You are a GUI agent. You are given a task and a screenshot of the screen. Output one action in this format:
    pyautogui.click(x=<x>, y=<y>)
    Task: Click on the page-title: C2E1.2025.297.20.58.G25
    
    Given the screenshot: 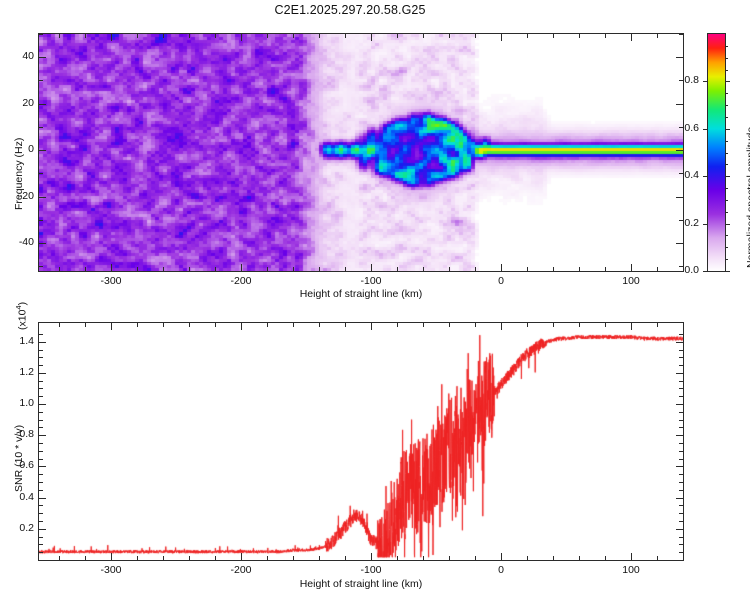 What is the action you would take?
    pyautogui.click(x=350, y=10)
    